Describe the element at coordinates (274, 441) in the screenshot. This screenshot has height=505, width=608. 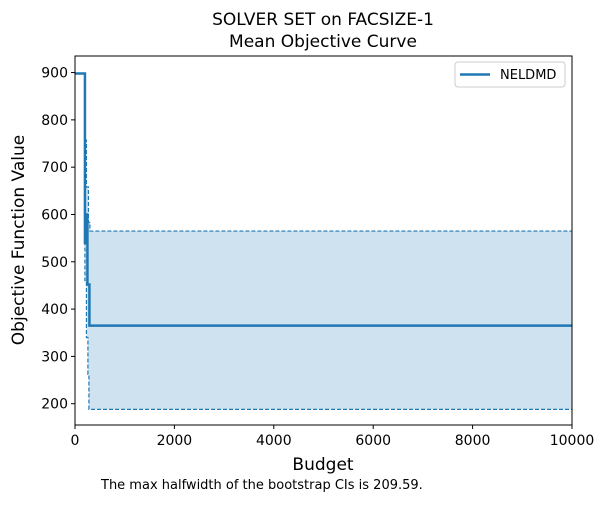
I see `x-tick-label: 4000` at that location.